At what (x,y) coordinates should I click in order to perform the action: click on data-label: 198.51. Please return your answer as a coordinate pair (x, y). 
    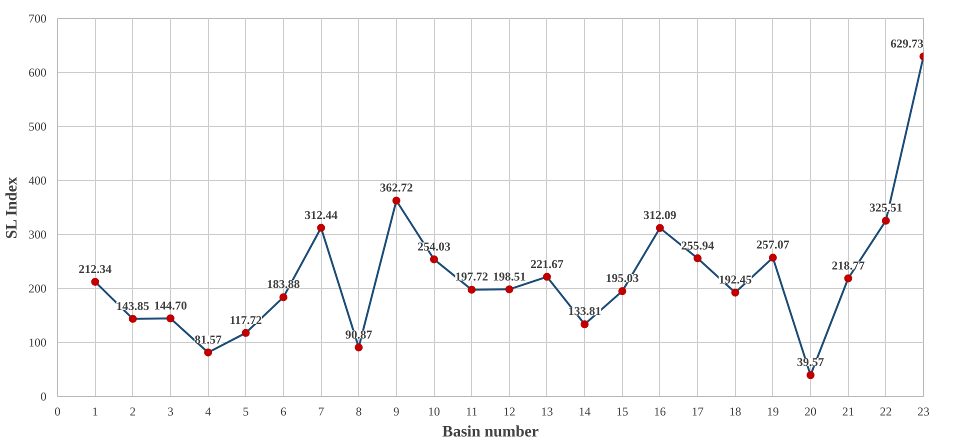
    Looking at the image, I should click on (509, 276).